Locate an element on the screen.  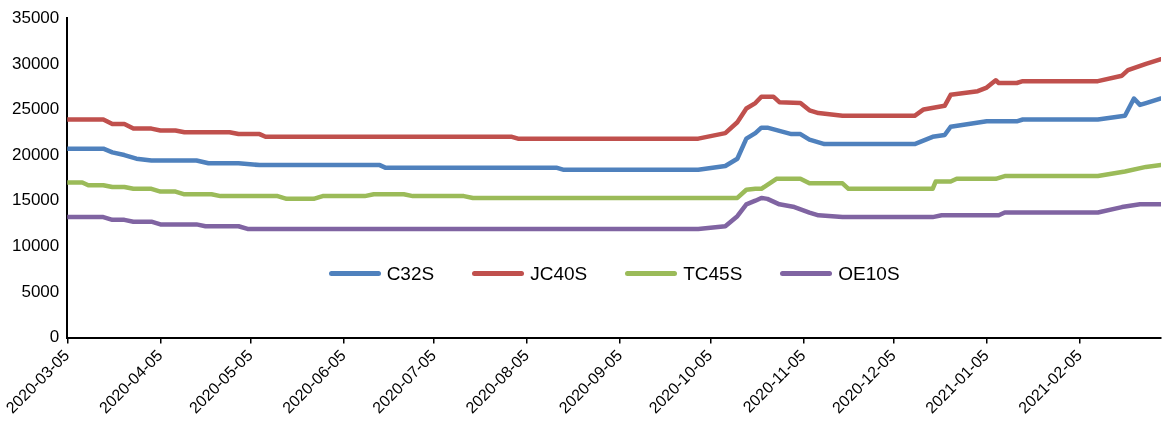
y-tick-label: 0 is located at coordinates (54, 337).